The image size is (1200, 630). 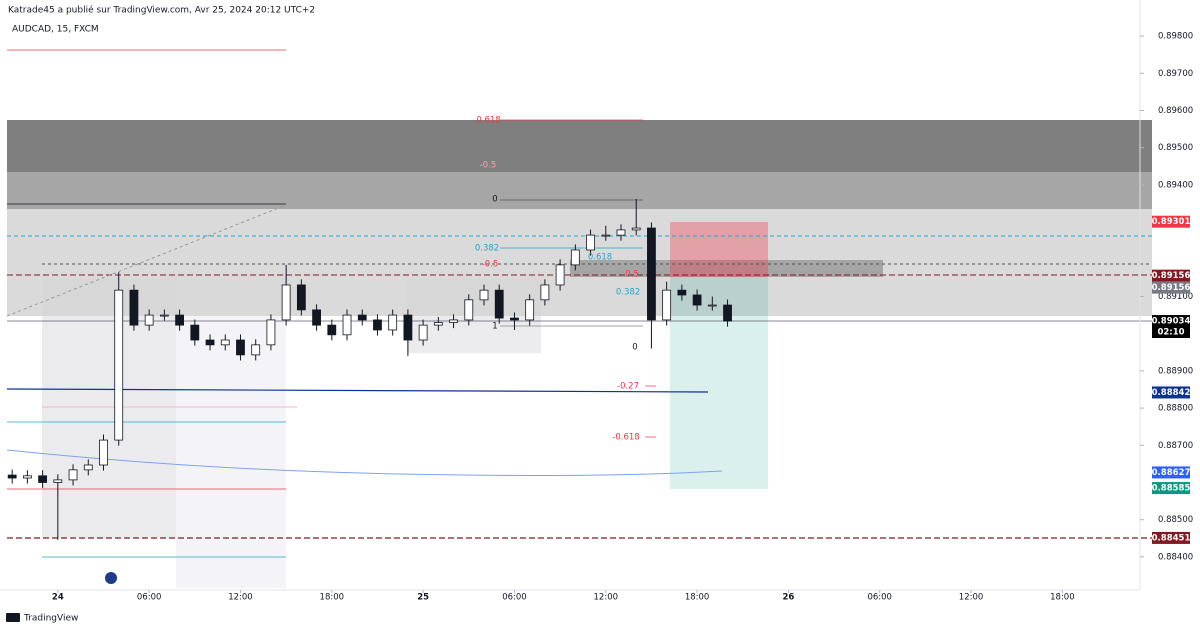 What do you see at coordinates (1175, 371) in the screenshot?
I see `y-tick-label: 0.88900` at bounding box center [1175, 371].